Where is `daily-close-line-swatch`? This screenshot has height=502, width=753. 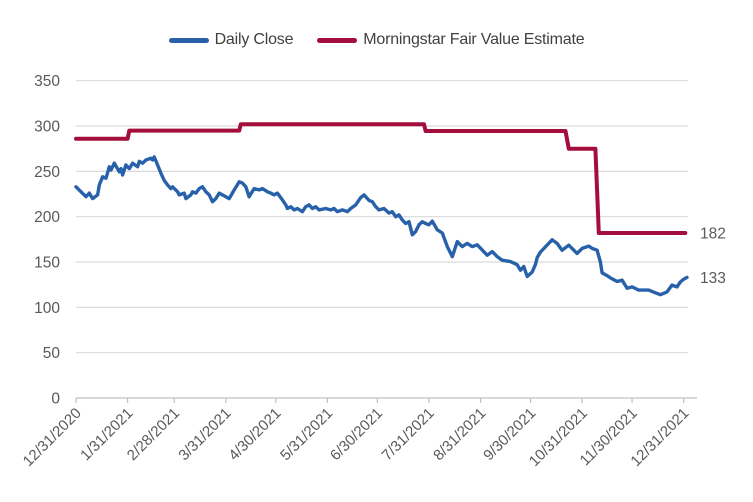
daily-close-line-swatch is located at coordinates (188, 40).